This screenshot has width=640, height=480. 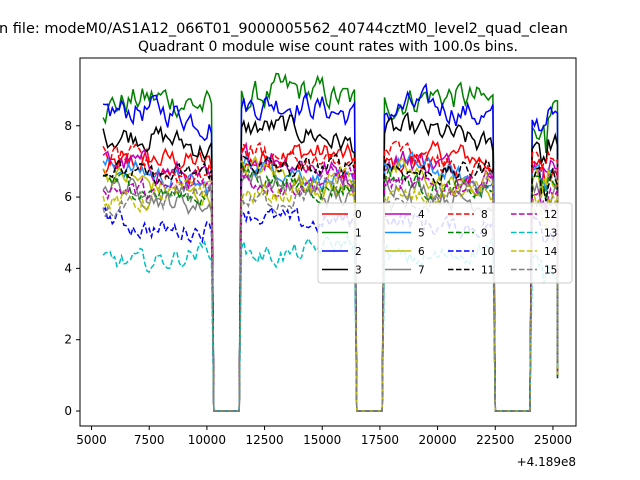 I want to click on legend-label: 1, so click(x=358, y=234).